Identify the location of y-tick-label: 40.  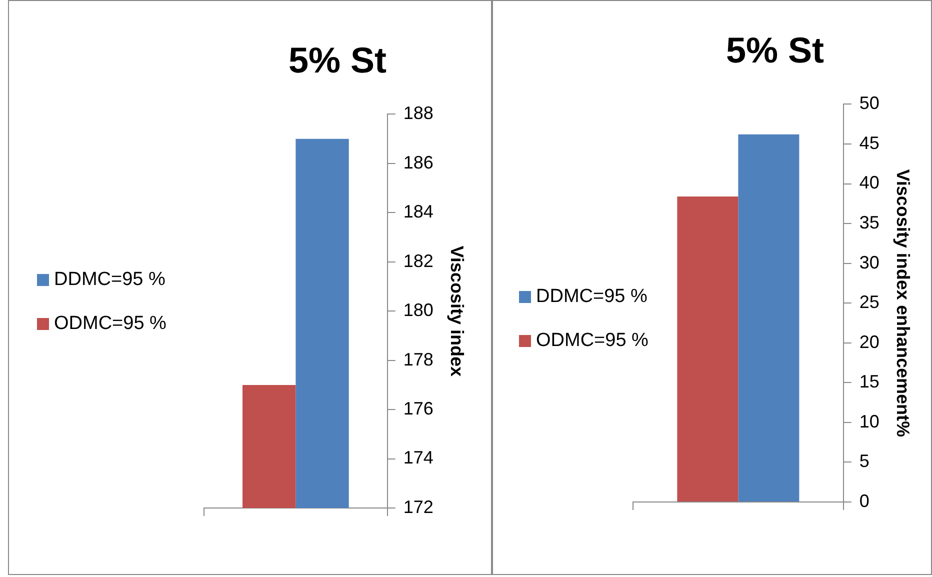
(869, 182).